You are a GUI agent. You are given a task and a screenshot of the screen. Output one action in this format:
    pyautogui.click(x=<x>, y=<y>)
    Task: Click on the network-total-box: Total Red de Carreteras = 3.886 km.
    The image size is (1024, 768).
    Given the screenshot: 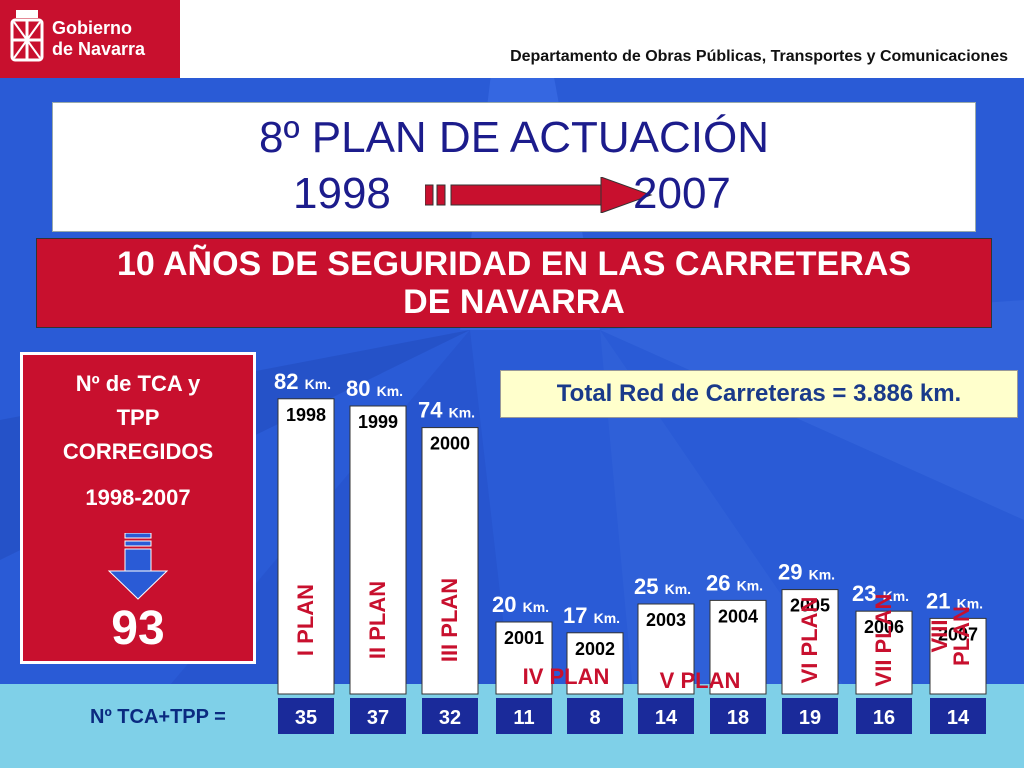 What is the action you would take?
    pyautogui.click(x=759, y=394)
    